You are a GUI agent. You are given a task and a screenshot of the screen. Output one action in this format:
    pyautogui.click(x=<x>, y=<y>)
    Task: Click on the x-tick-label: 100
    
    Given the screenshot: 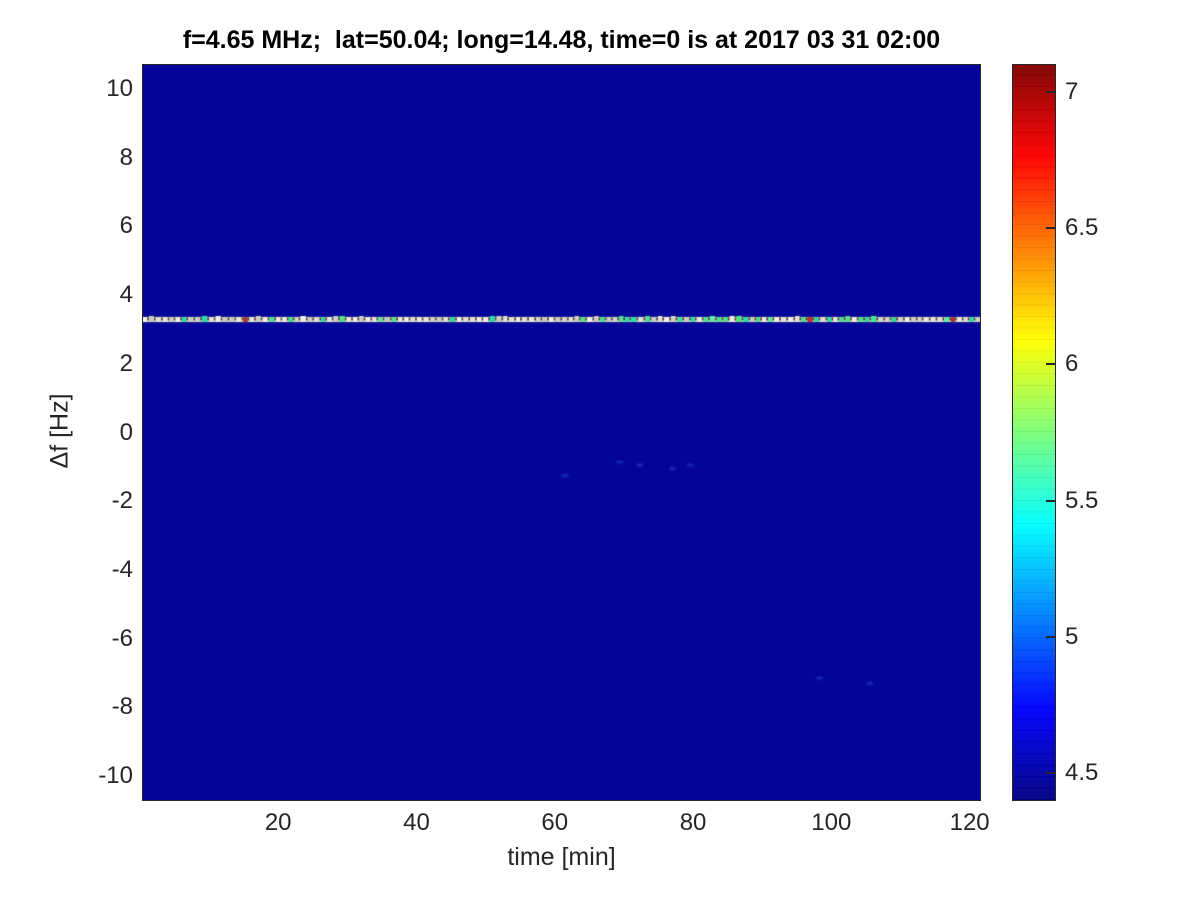 What is the action you would take?
    pyautogui.click(x=831, y=822)
    